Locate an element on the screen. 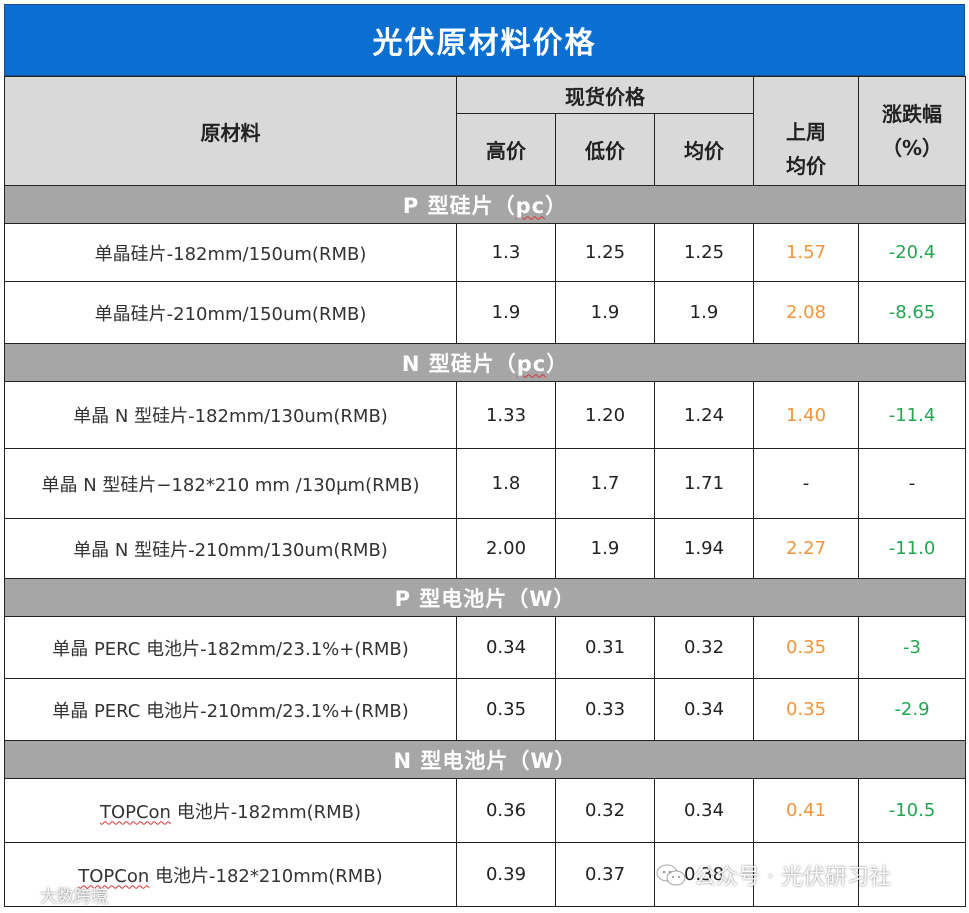 The image size is (969, 913). section-title-p-wafer: P 型硅片（pc） is located at coordinates (485, 204).